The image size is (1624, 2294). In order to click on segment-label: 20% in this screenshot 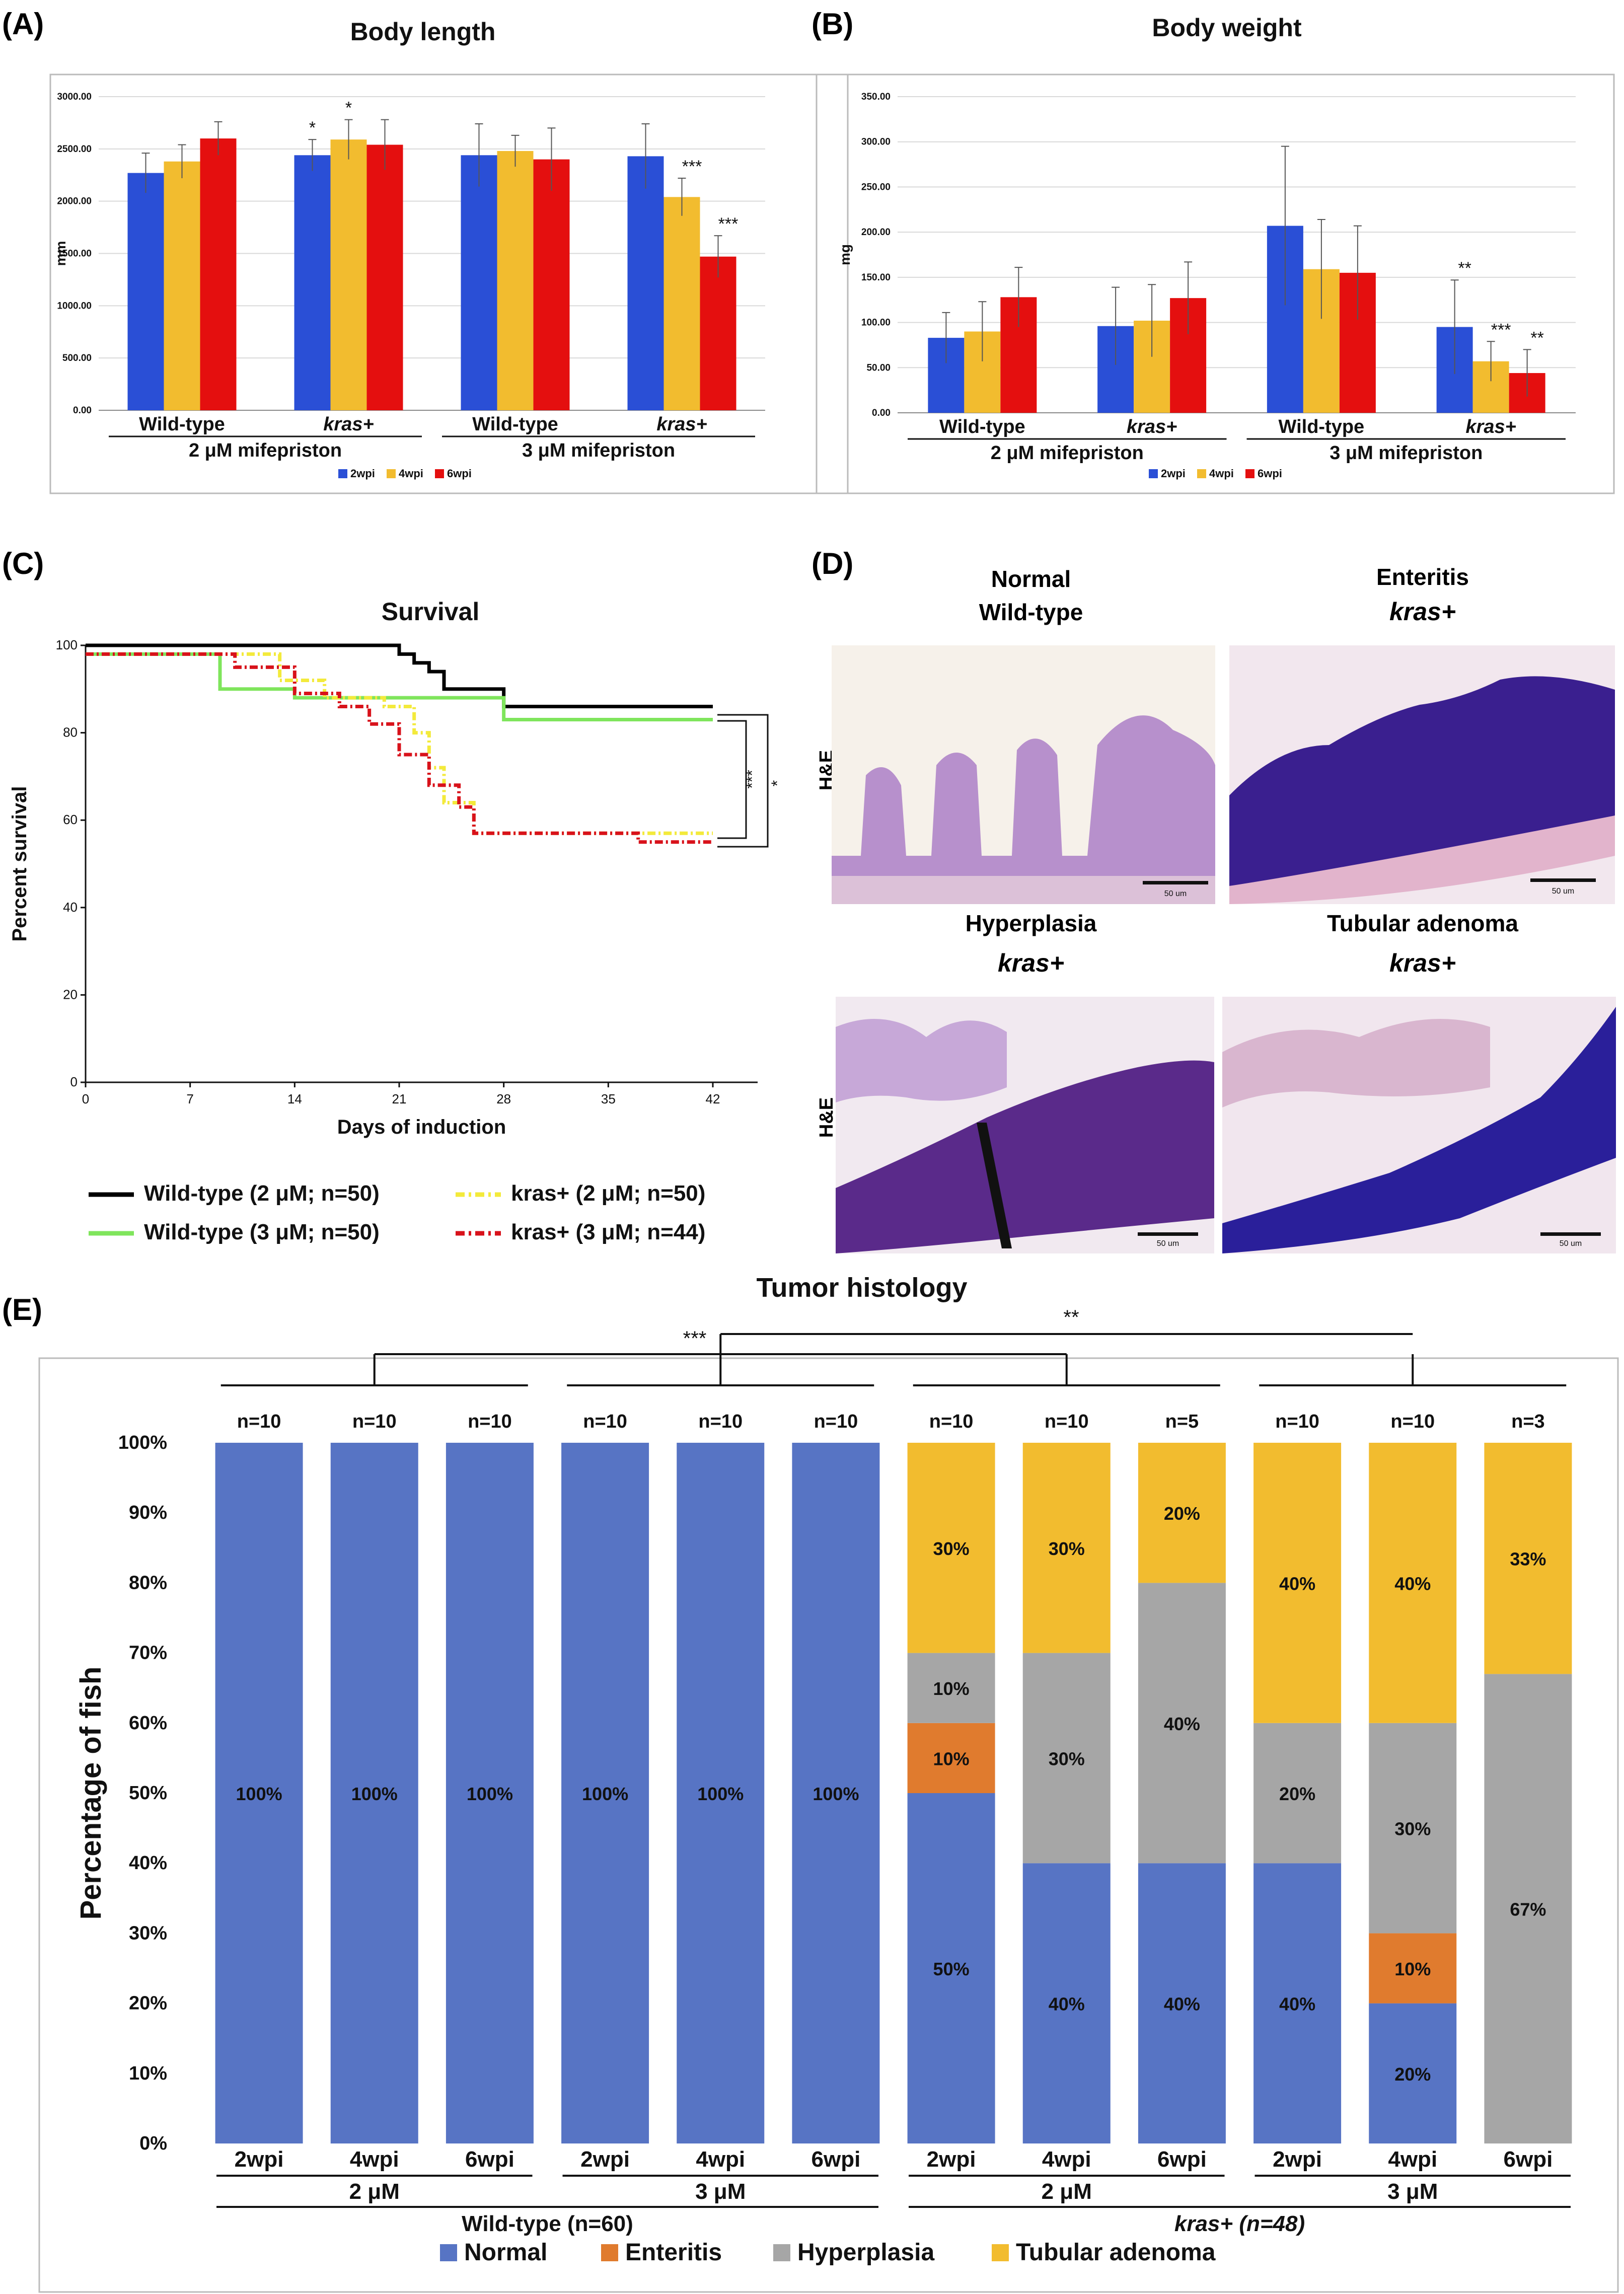, I will do `click(1297, 1794)`.